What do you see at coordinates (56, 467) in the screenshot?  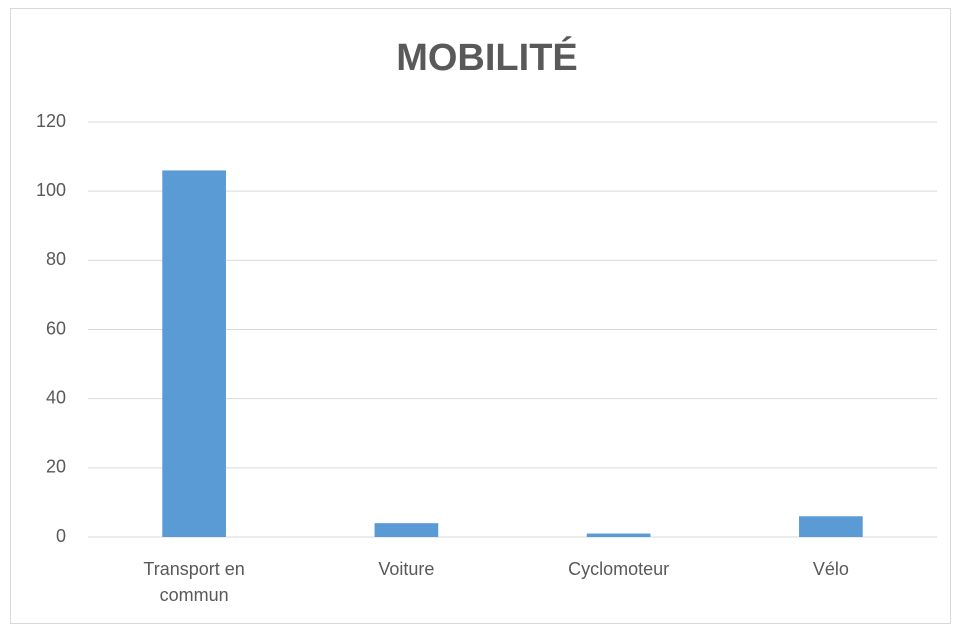 I see `y-tick-label: 20` at bounding box center [56, 467].